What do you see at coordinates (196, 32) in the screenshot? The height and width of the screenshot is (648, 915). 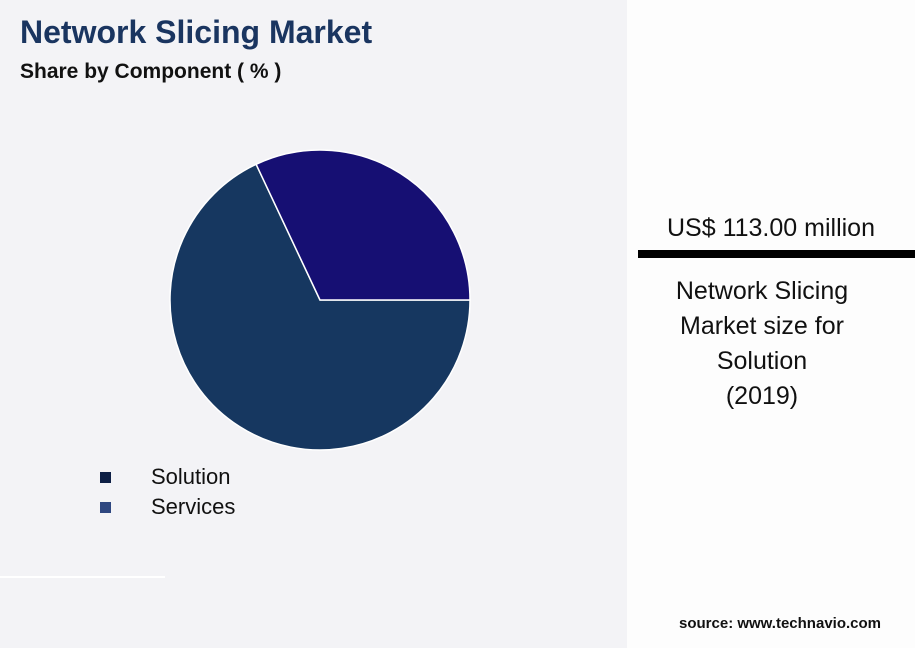 I see `chart-title: Network Slicing Market` at bounding box center [196, 32].